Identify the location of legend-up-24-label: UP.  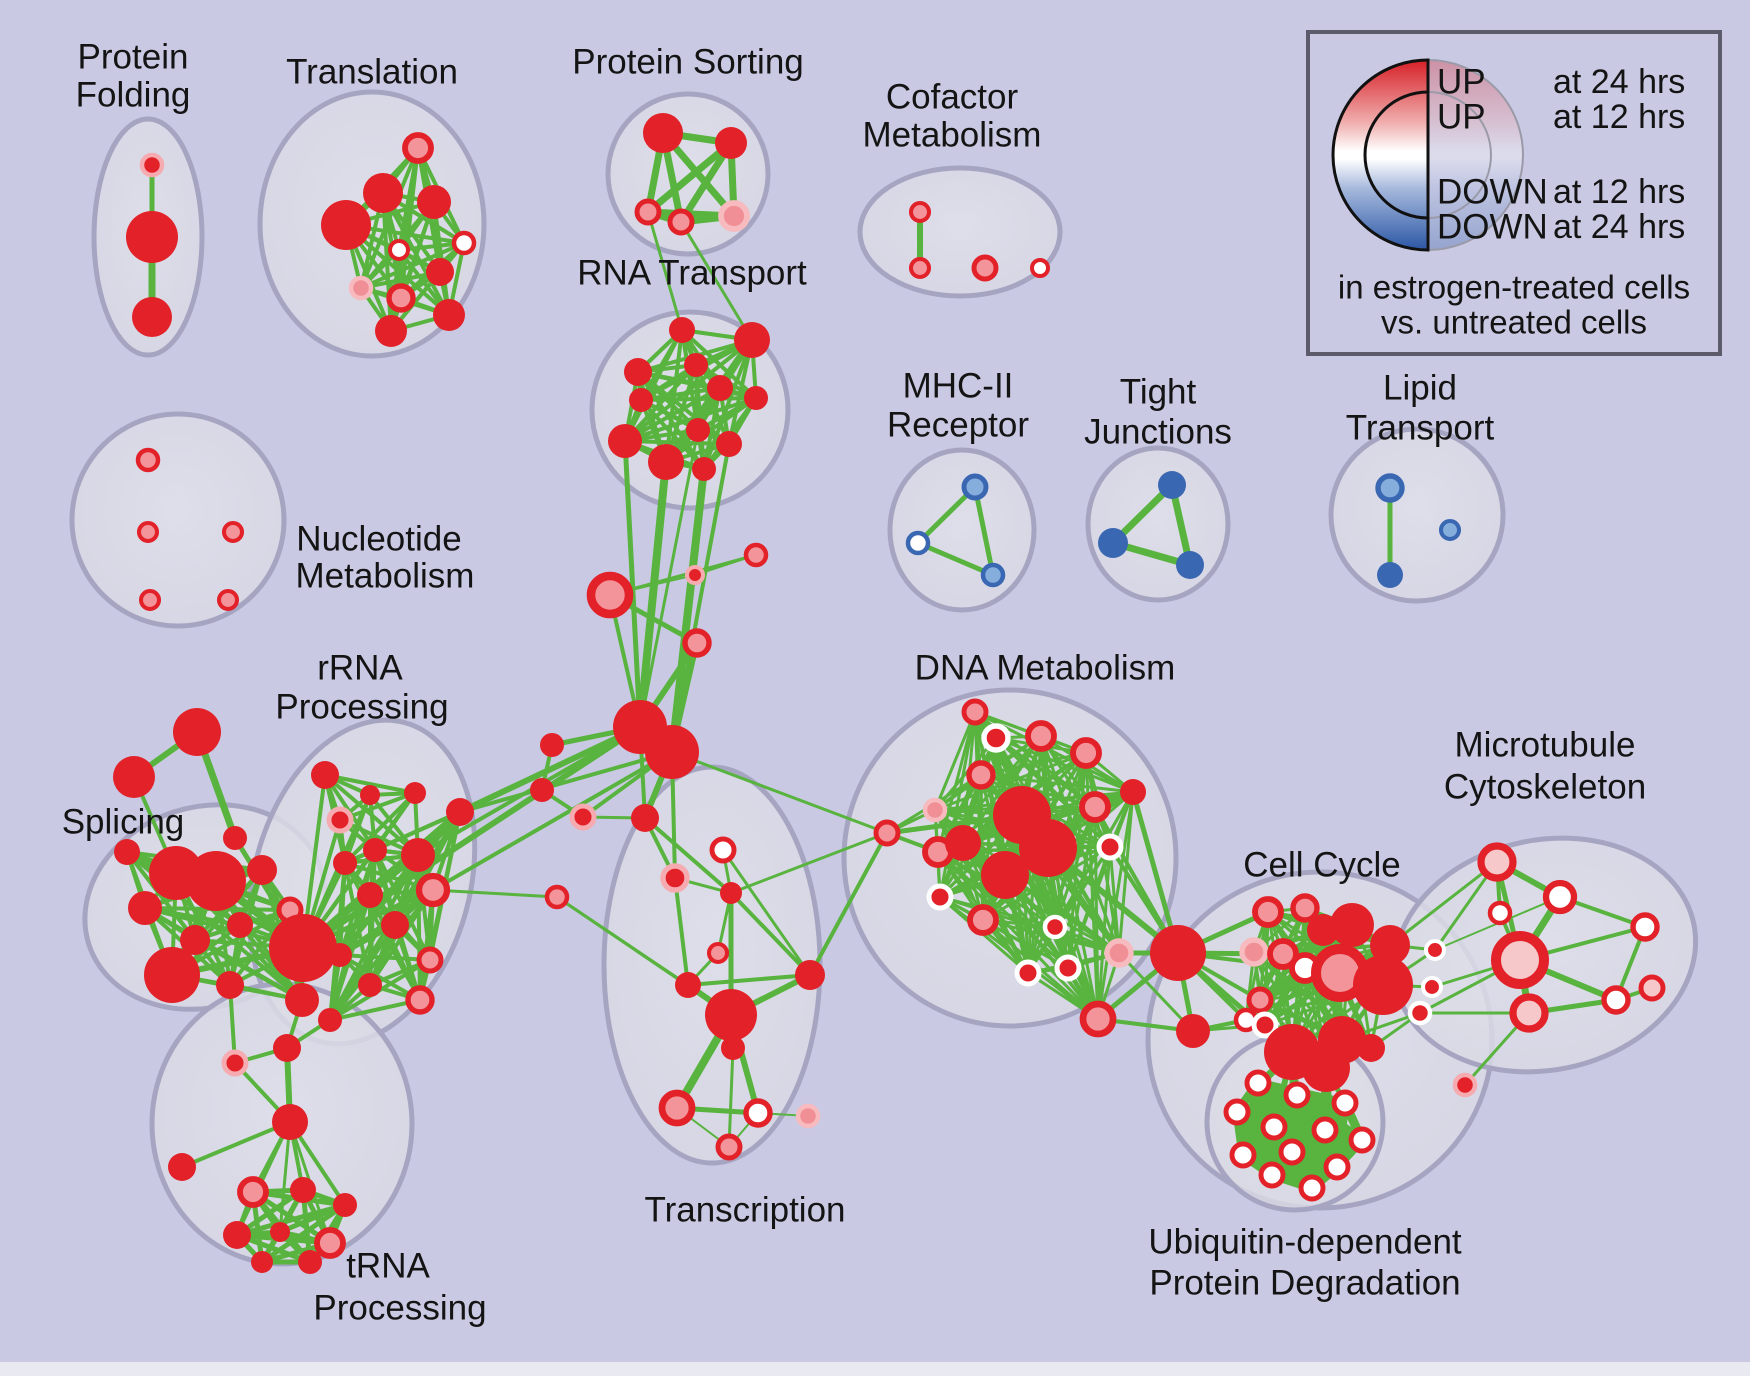
(1461, 82).